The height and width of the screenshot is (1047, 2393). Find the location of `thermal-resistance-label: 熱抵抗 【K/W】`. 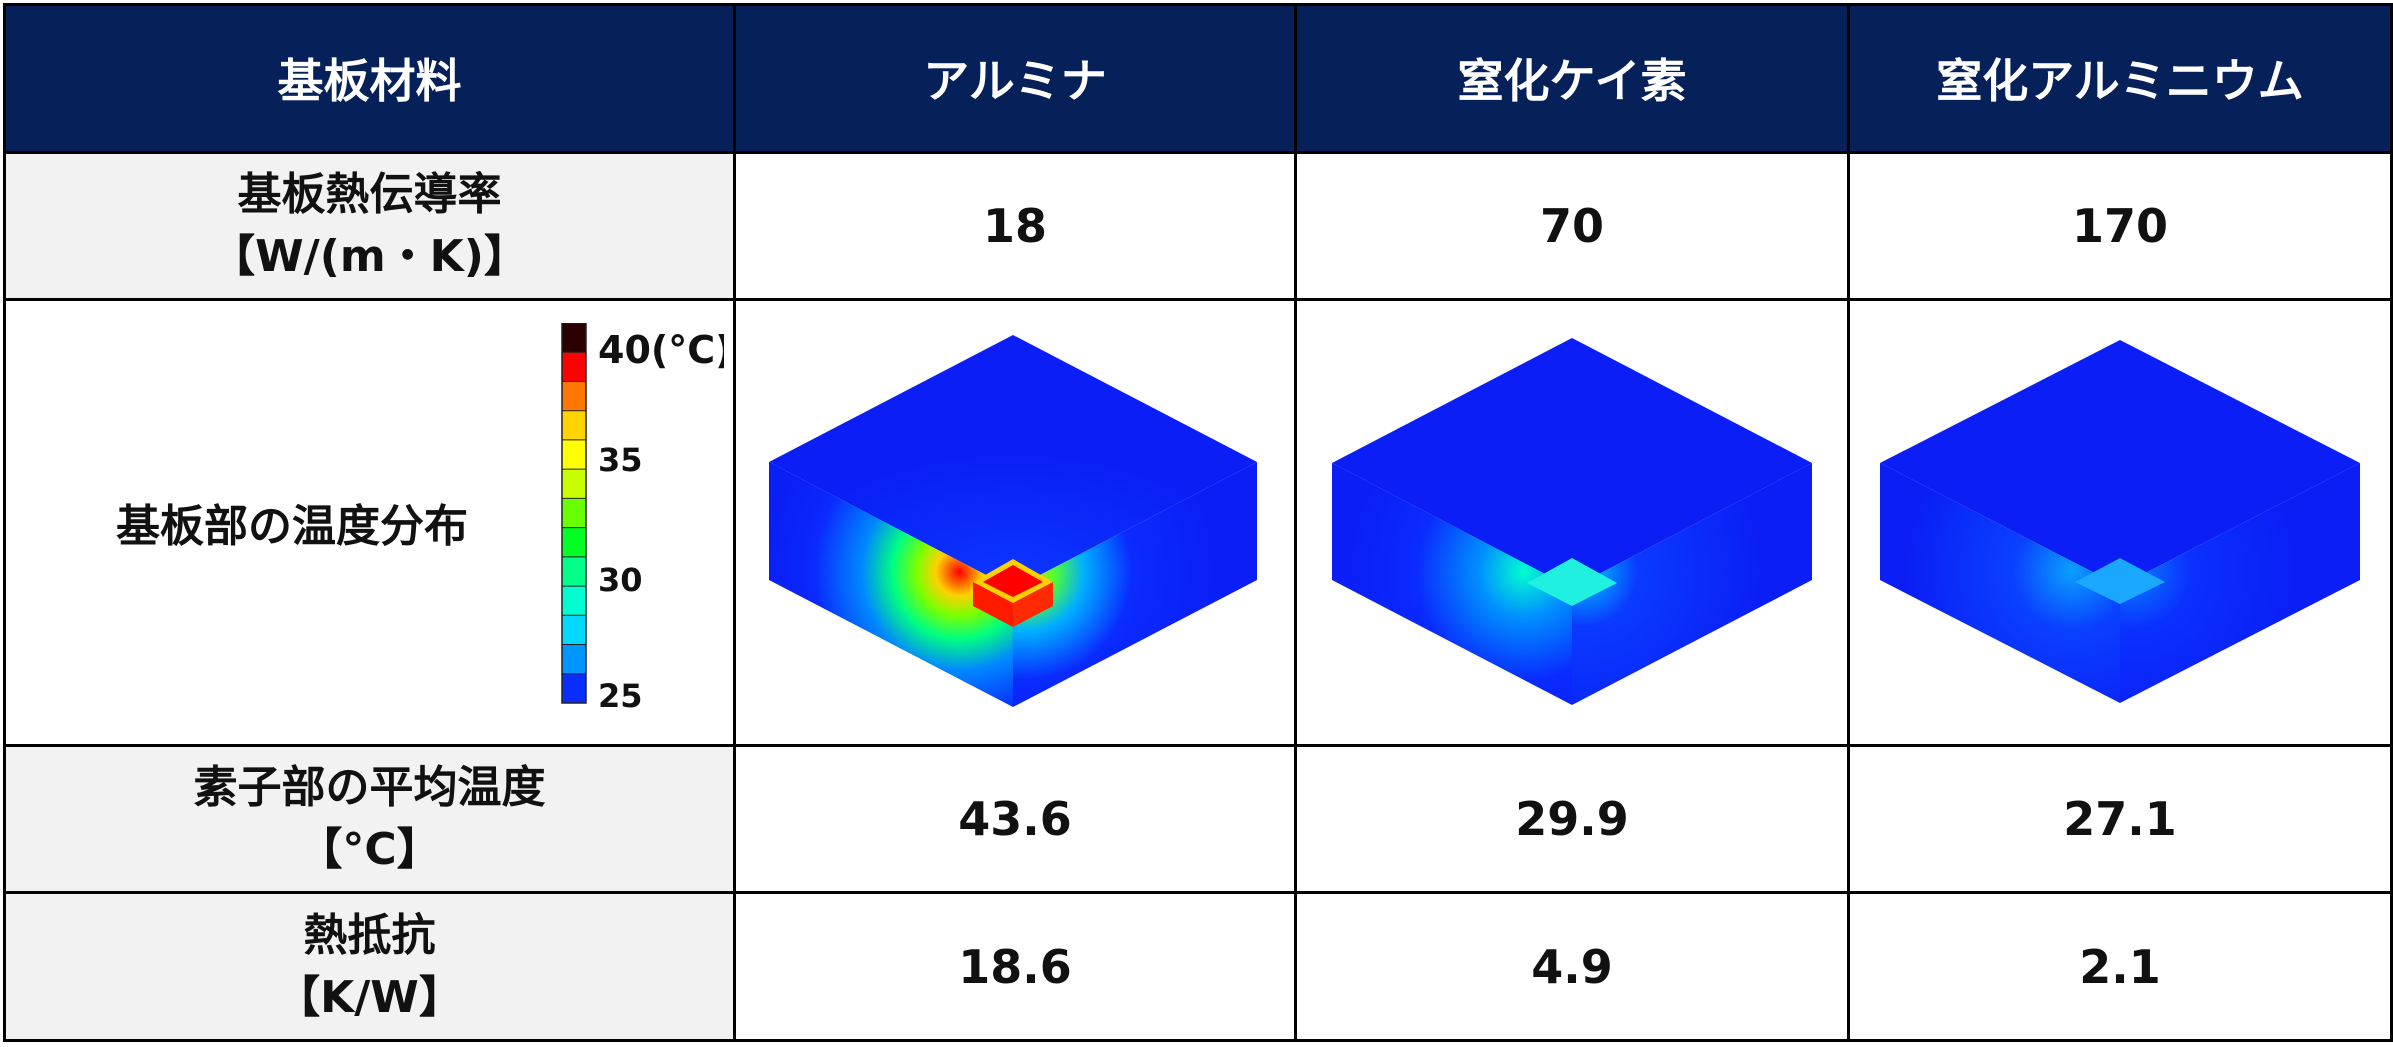

thermal-resistance-label: 熱抵抗 【K/W】 is located at coordinates (369, 966).